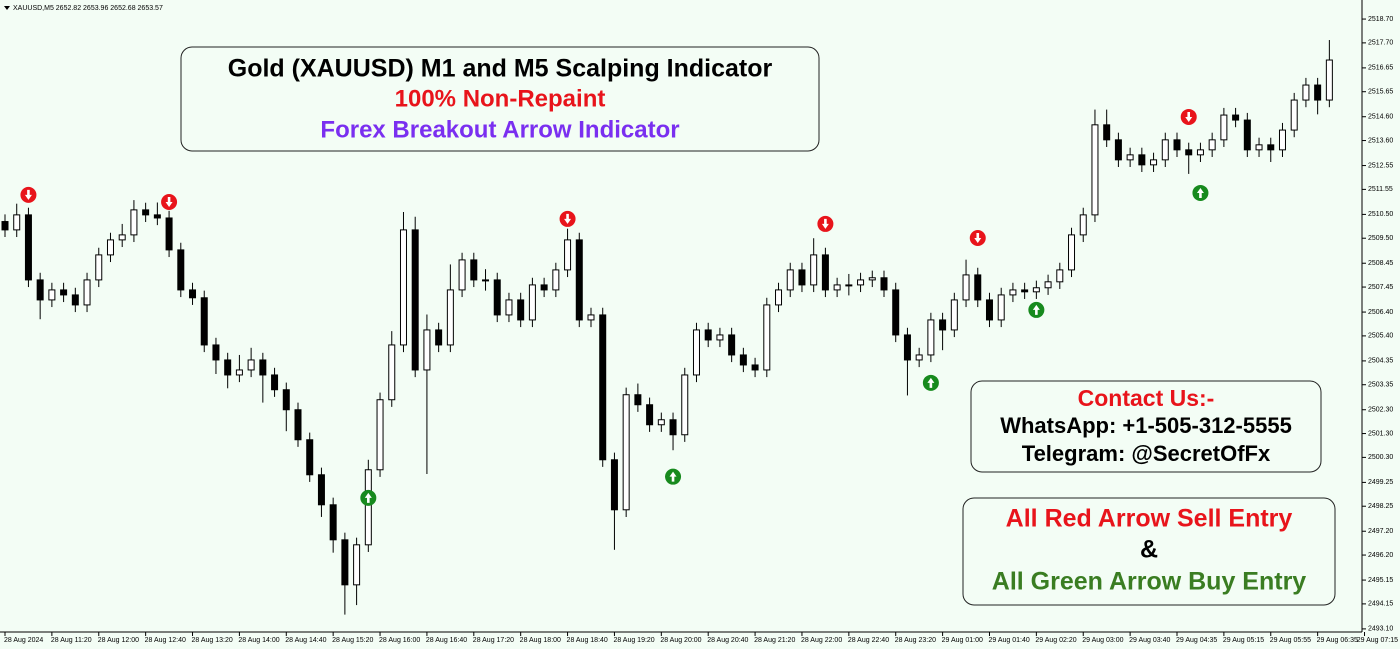  I want to click on x-tick-label: 28 Aug 21:20, so click(774, 640).